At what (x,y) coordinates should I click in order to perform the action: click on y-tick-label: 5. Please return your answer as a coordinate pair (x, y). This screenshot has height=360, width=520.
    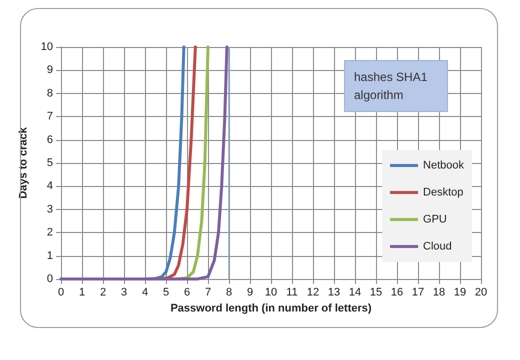
    Looking at the image, I should click on (49, 163).